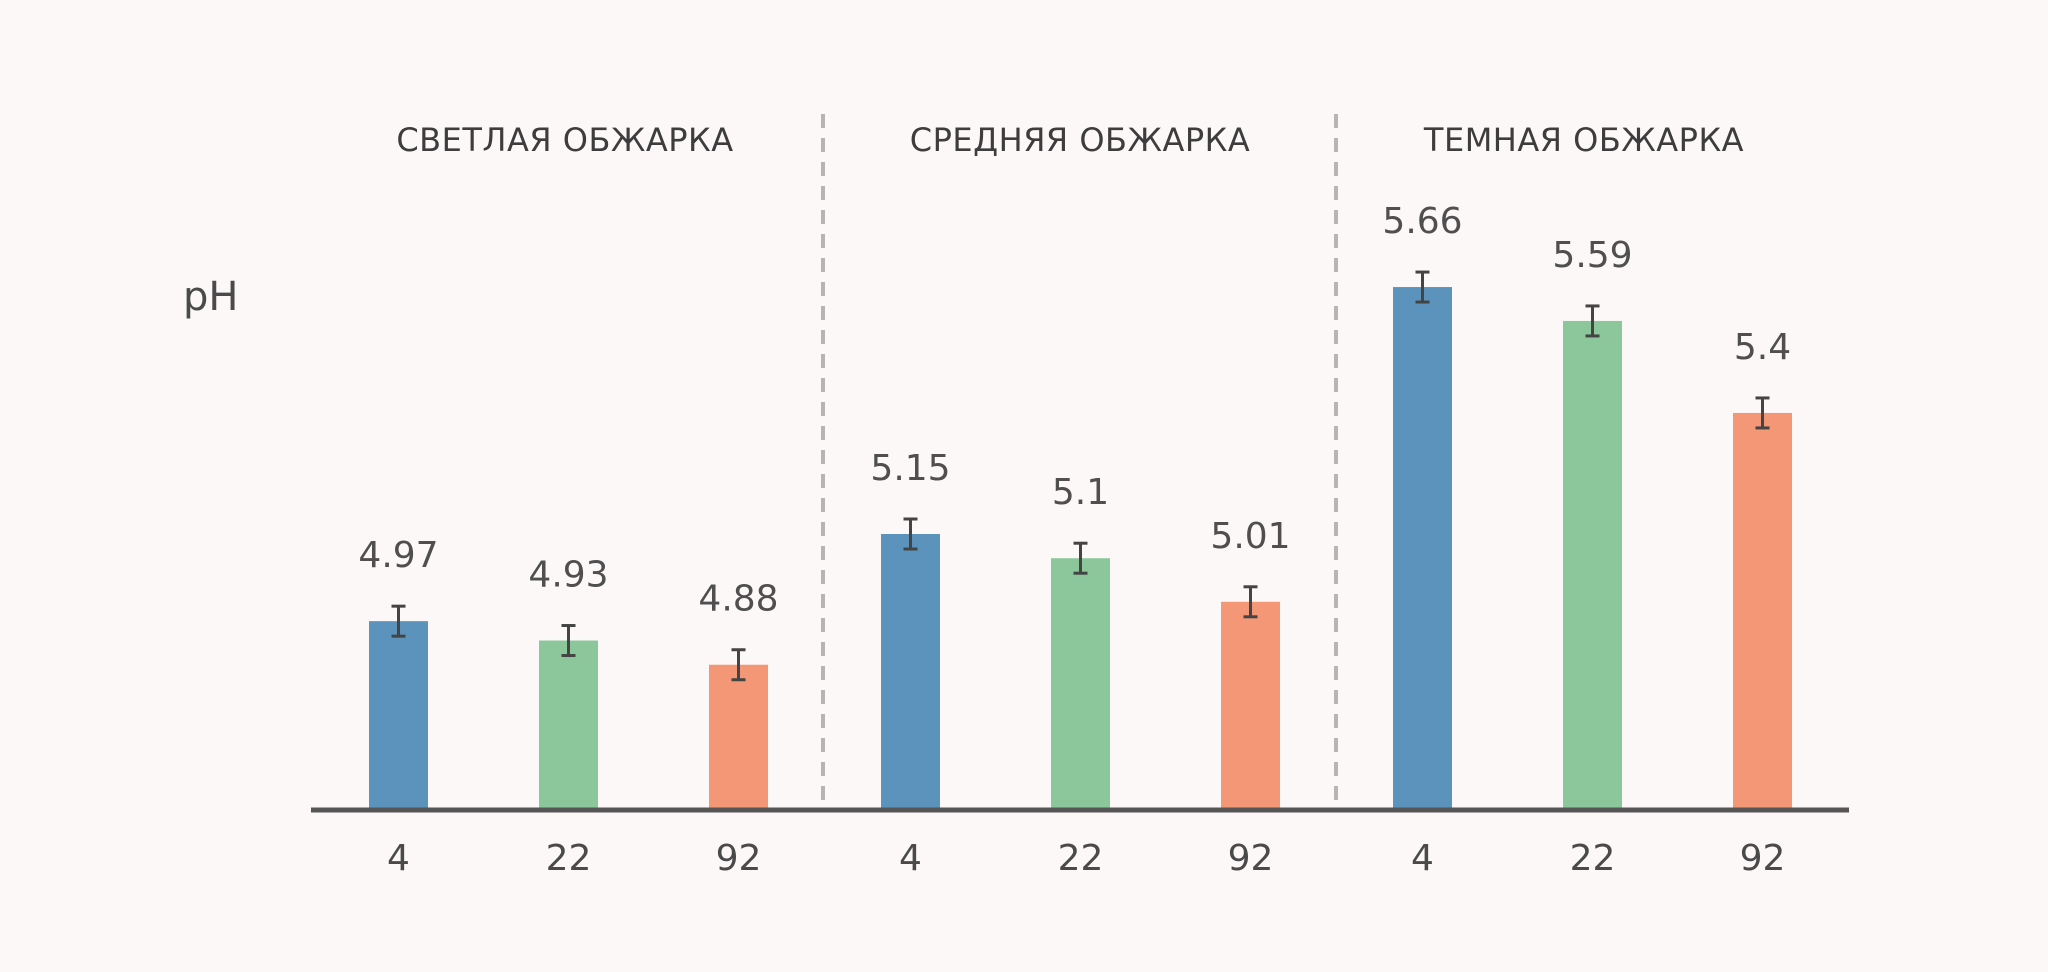 The width and height of the screenshot is (2048, 972). I want to click on x-tick-3-4: 4, so click(1422, 858).